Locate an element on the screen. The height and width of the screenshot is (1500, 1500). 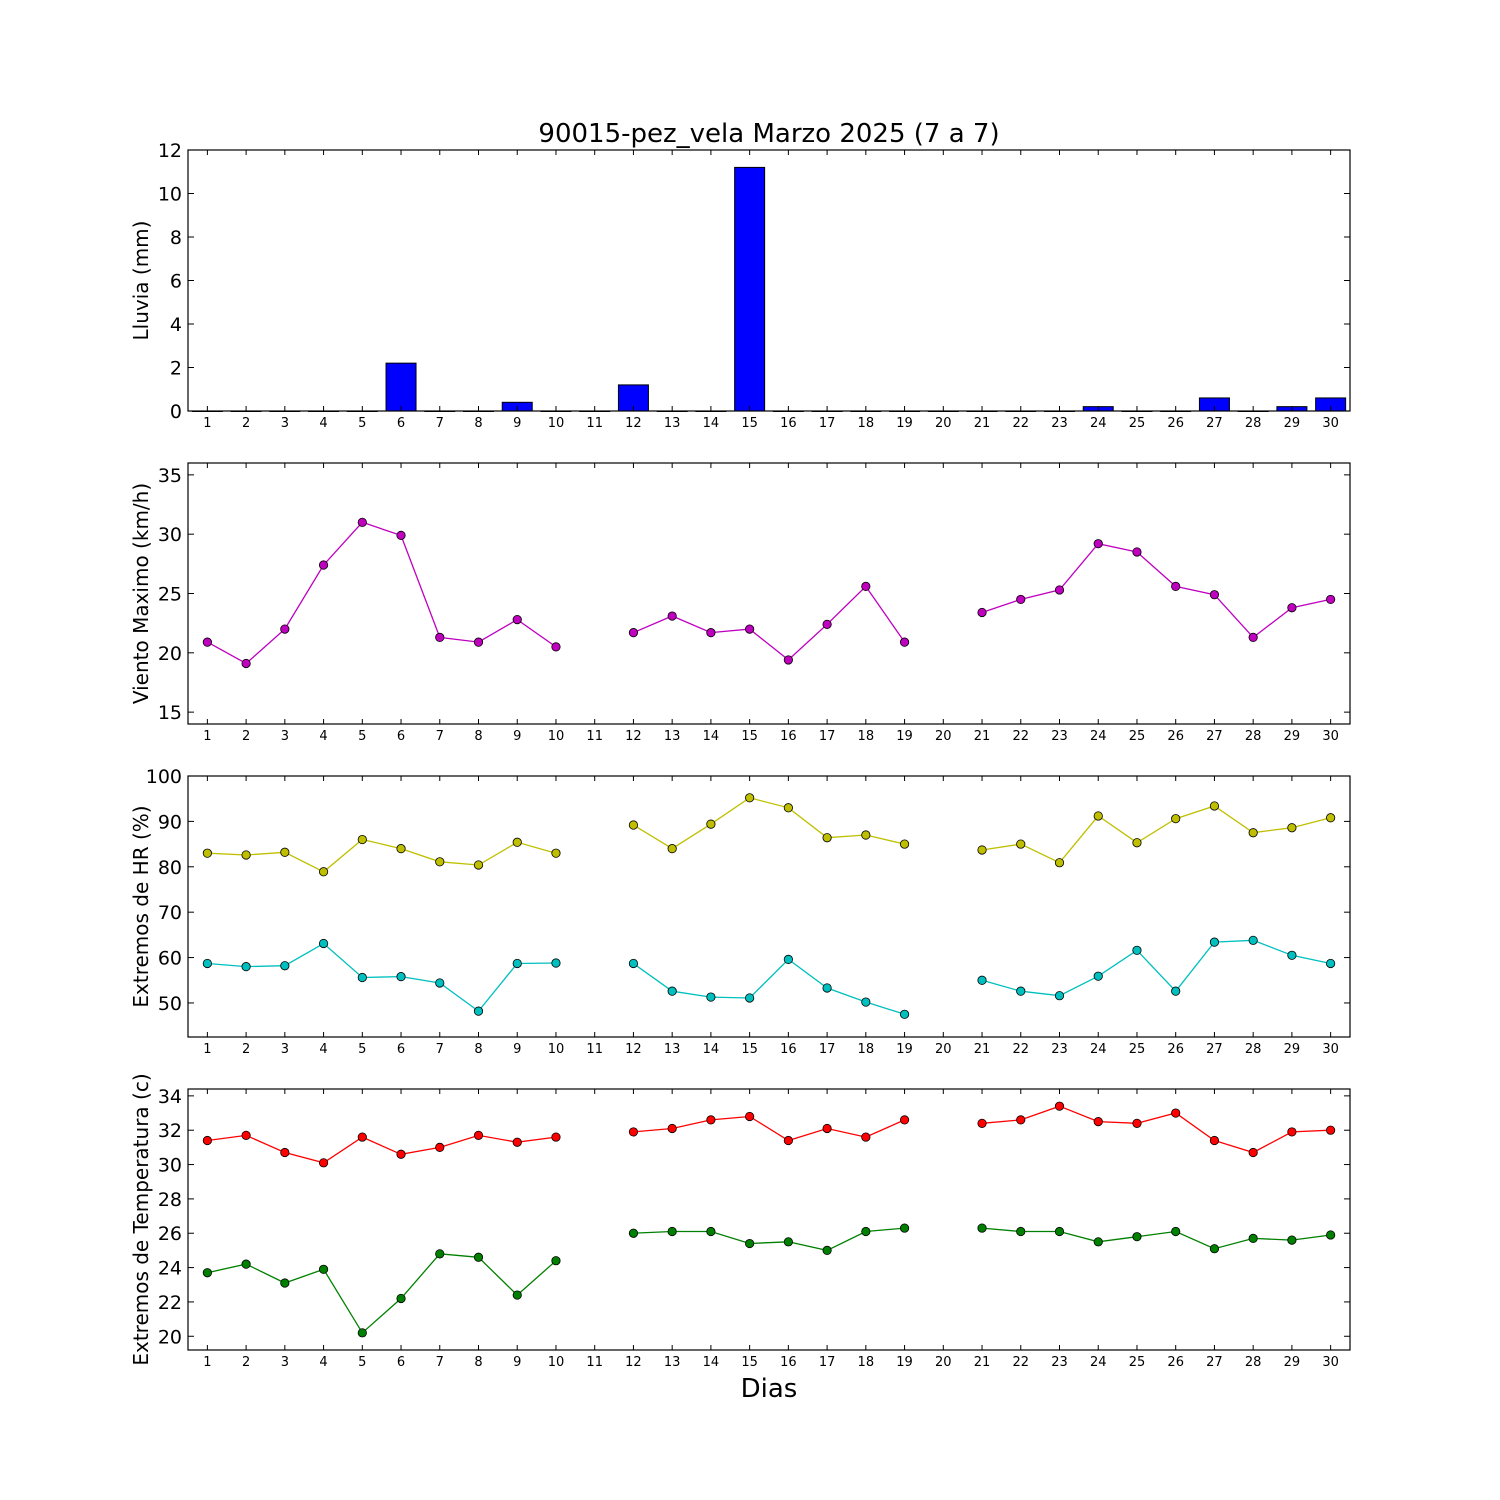
x-tick-label-23: 23 is located at coordinates (1059, 736).